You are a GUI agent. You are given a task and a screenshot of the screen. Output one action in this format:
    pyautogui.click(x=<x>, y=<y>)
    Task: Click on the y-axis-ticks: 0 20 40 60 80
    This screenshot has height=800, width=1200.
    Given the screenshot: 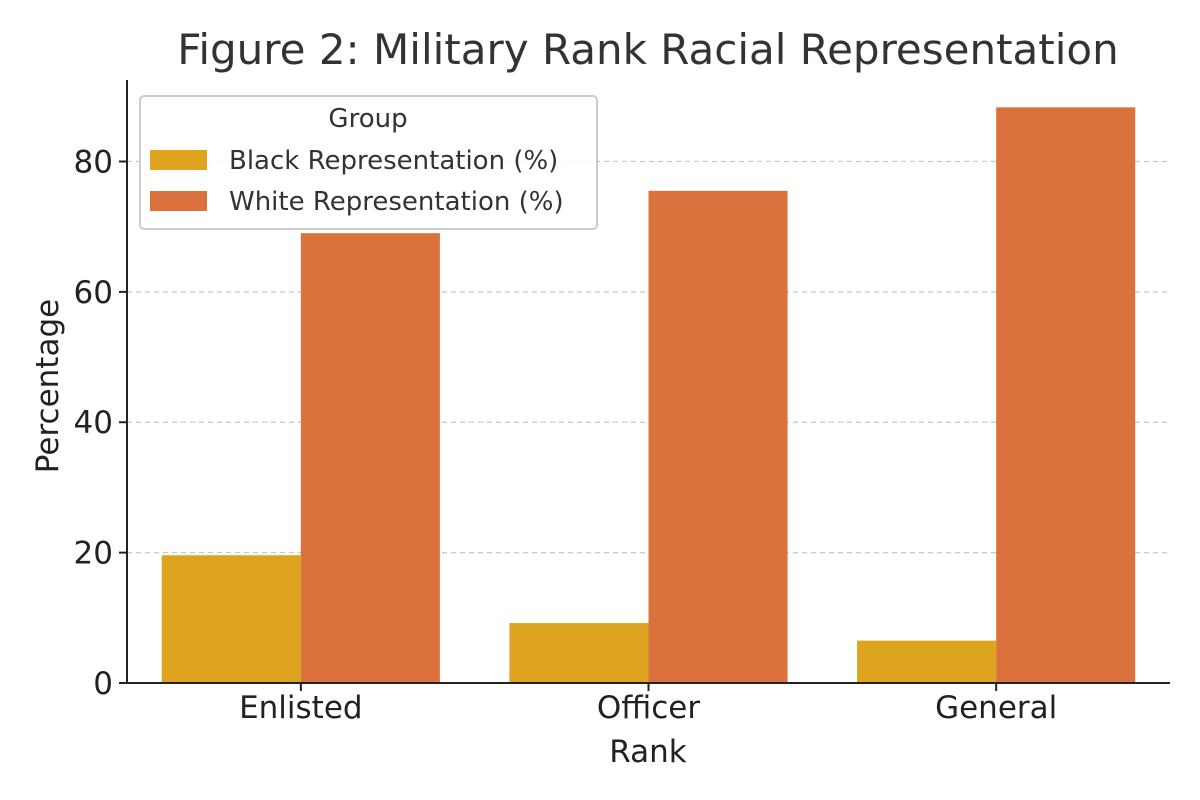 What is the action you would take?
    pyautogui.click(x=100, y=423)
    